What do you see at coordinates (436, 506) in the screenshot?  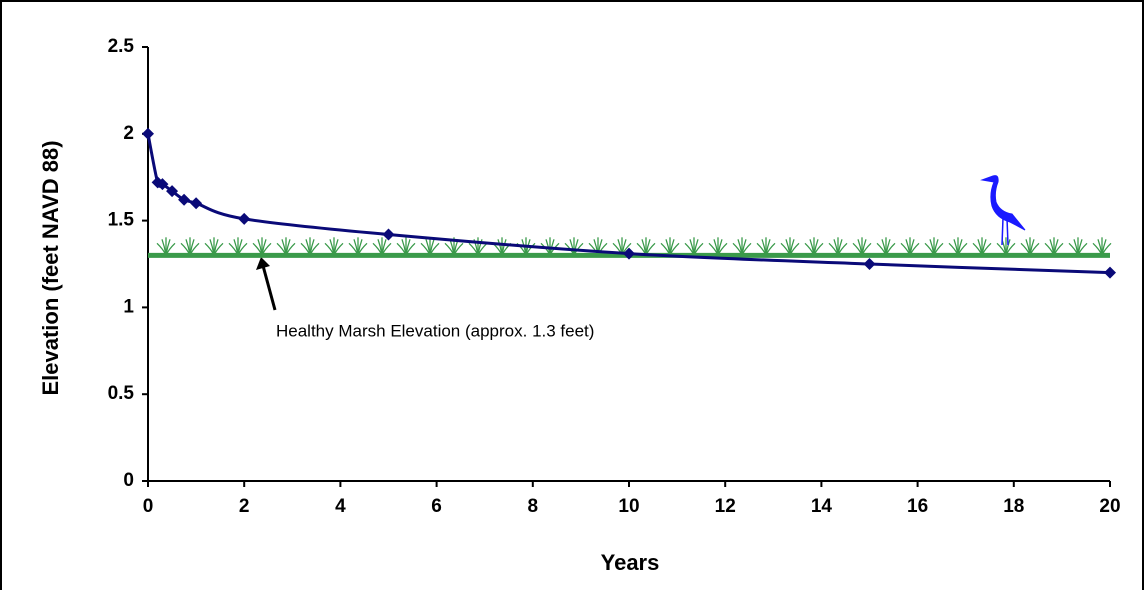 I see `x-tick-label: 6` at bounding box center [436, 506].